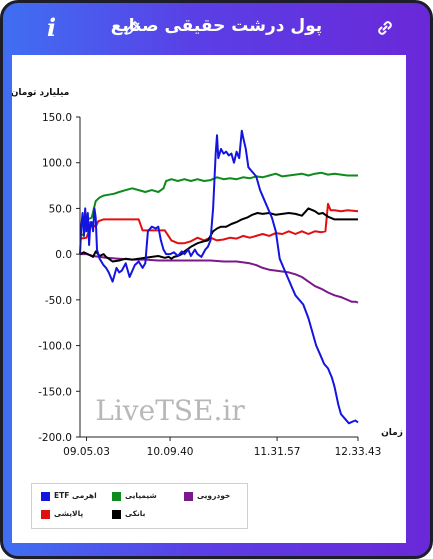 The image size is (433, 559). I want to click on legend-label-chemical: شیمیایی, so click(141, 495).